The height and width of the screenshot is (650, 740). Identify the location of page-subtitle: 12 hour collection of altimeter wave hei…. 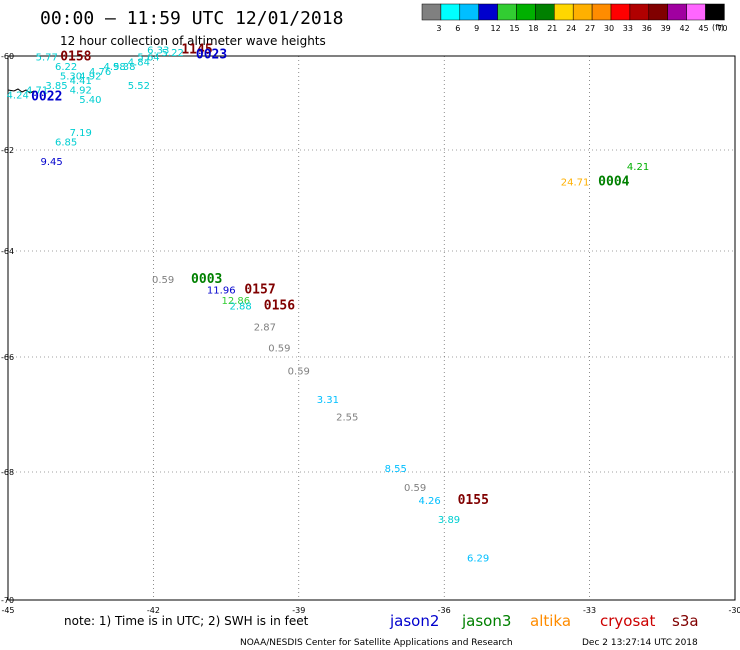
(193, 41).